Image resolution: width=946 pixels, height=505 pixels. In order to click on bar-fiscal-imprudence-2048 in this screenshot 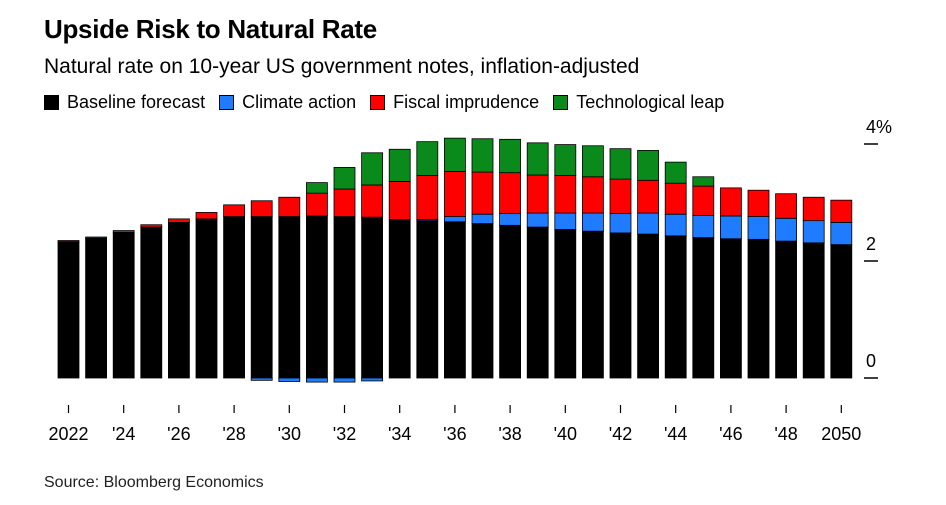, I will do `click(786, 206)`.